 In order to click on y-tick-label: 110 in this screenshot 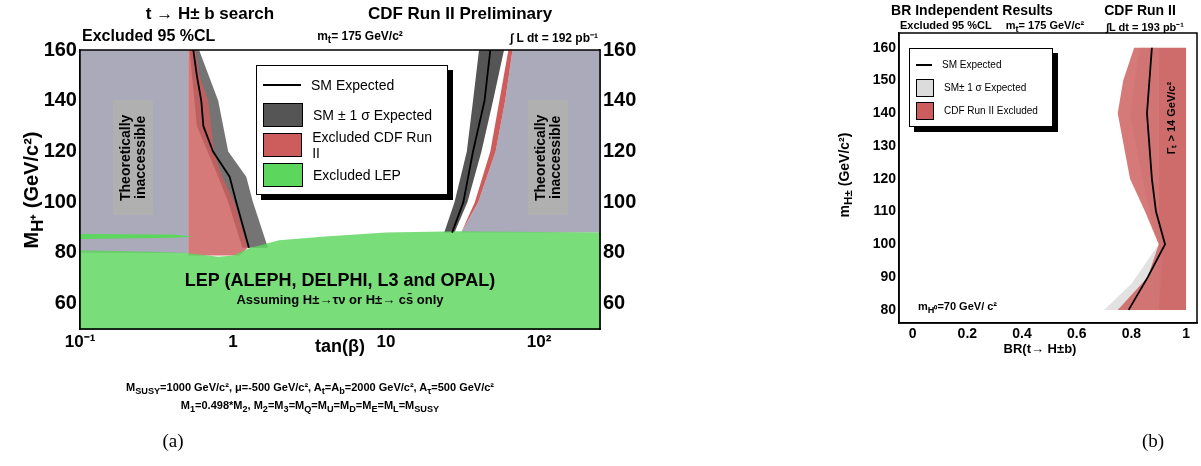, I will do `click(885, 210)`.